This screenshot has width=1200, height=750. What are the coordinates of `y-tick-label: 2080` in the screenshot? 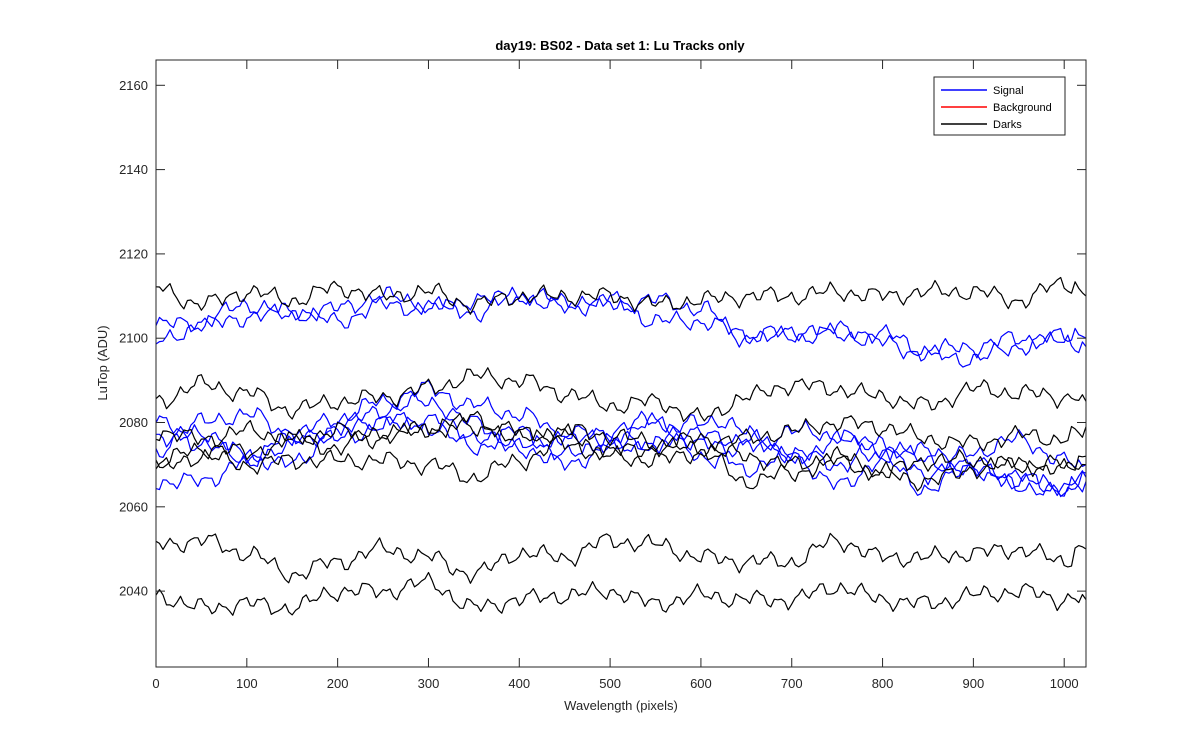 It's located at (133, 422).